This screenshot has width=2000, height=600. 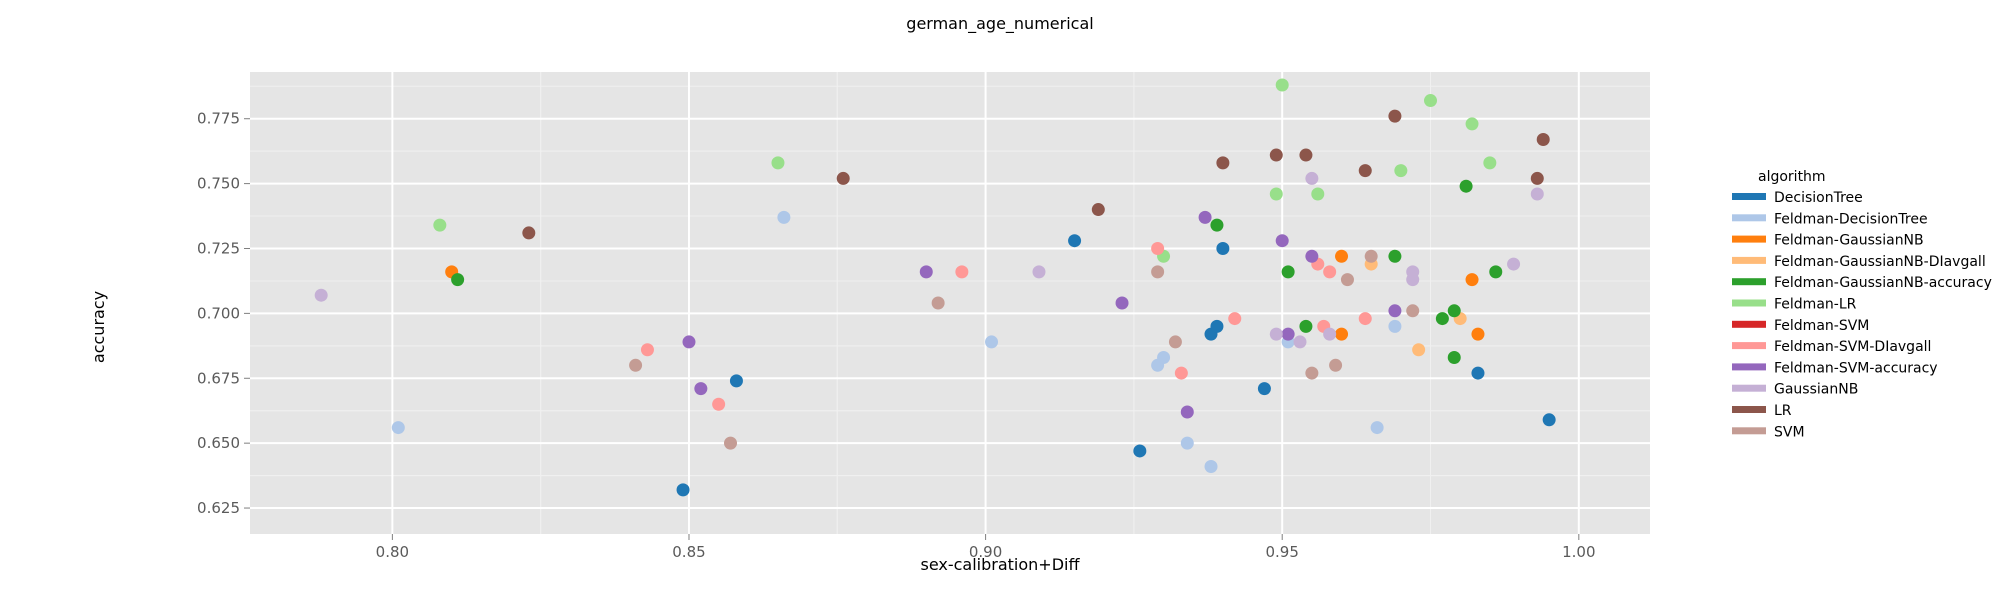 What do you see at coordinates (1883, 283) in the screenshot?
I see `legend-label: Feldman-GaussianNB-accuracy` at bounding box center [1883, 283].